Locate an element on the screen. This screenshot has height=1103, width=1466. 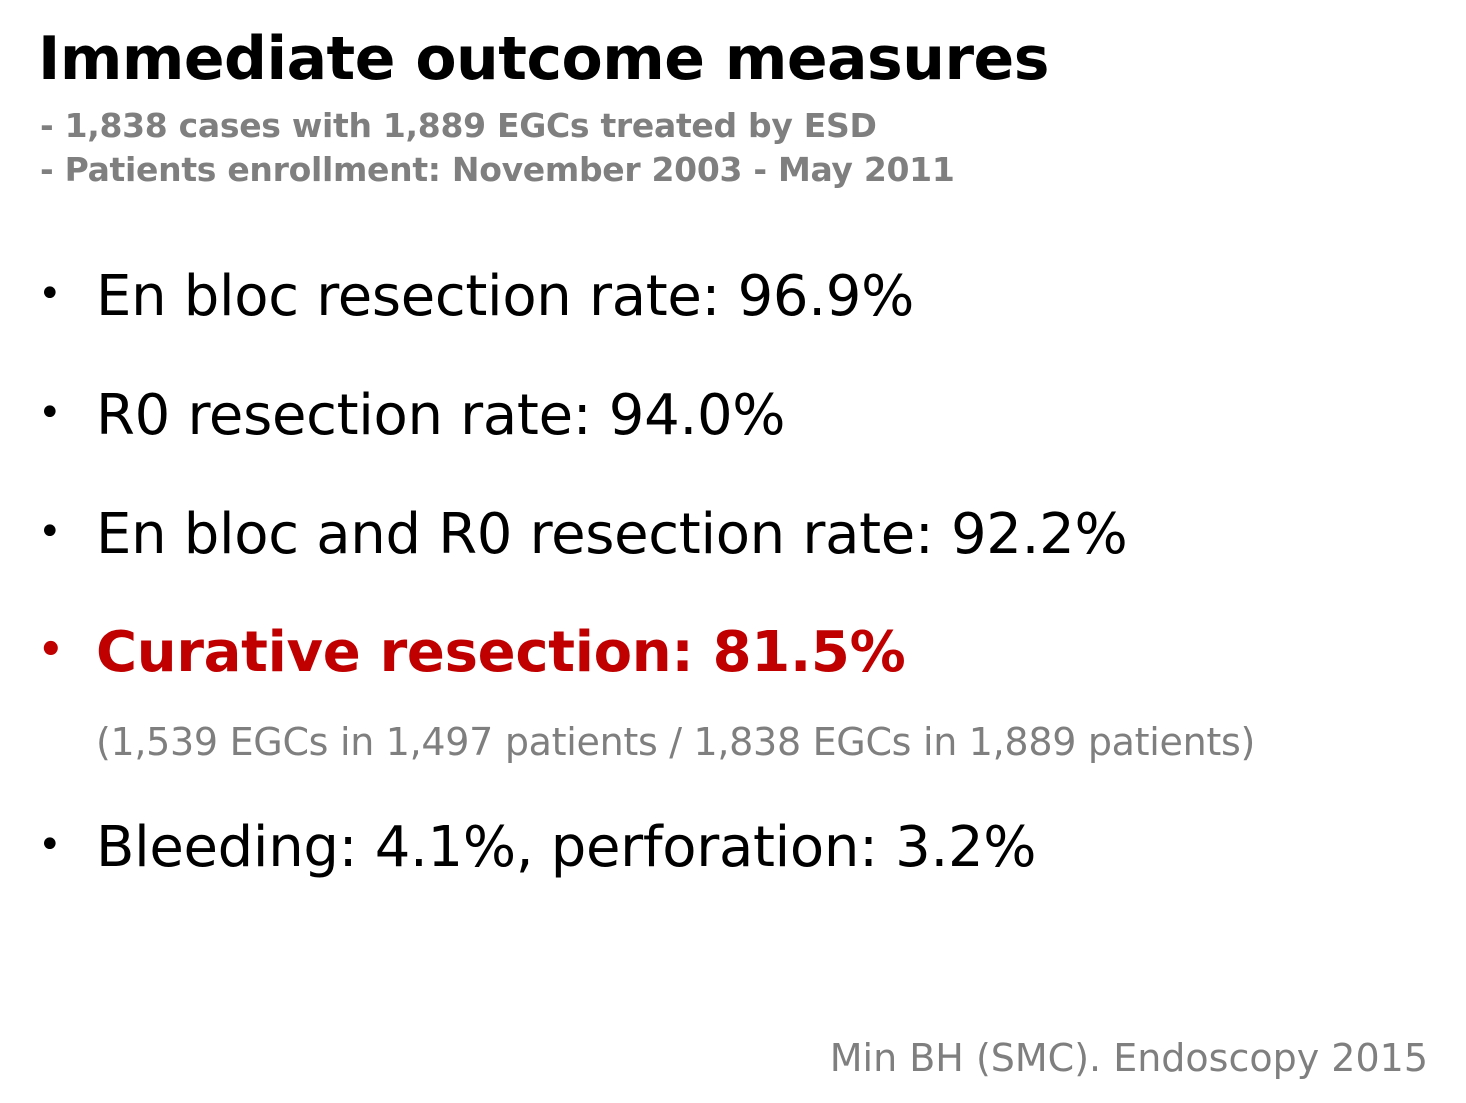
bullet-curative-resection: • Curative resection: 81.5% is located at coordinates (472, 652).